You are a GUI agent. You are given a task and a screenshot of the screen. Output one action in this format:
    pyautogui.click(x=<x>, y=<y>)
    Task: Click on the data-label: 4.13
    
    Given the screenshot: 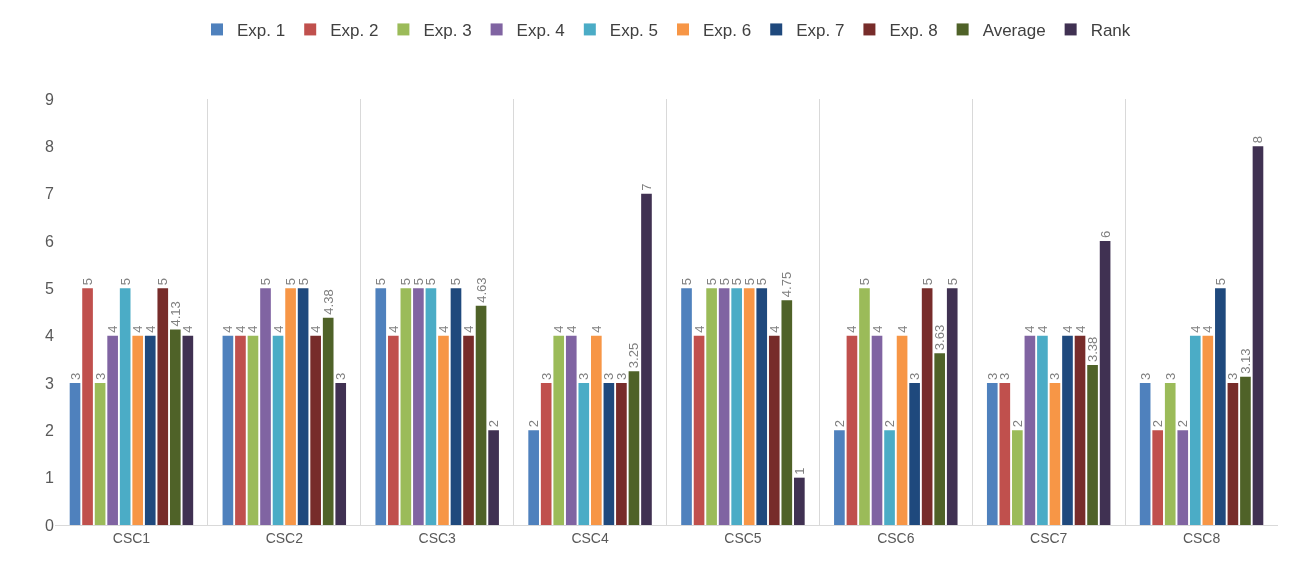 What is the action you would take?
    pyautogui.click(x=175, y=314)
    